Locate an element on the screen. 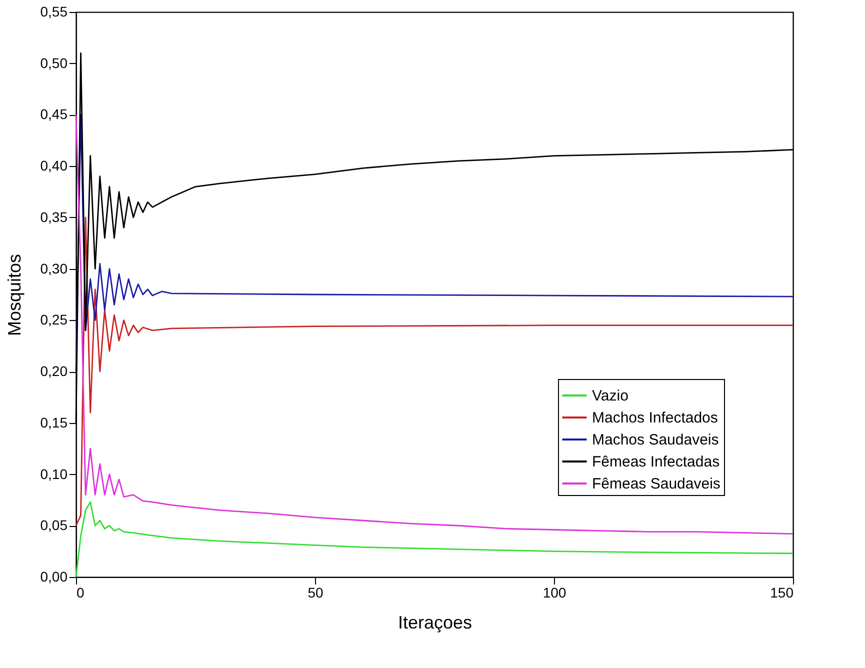 Image resolution: width=865 pixels, height=668 pixels. legend-label: Fêmeas Saudaveis is located at coordinates (656, 484).